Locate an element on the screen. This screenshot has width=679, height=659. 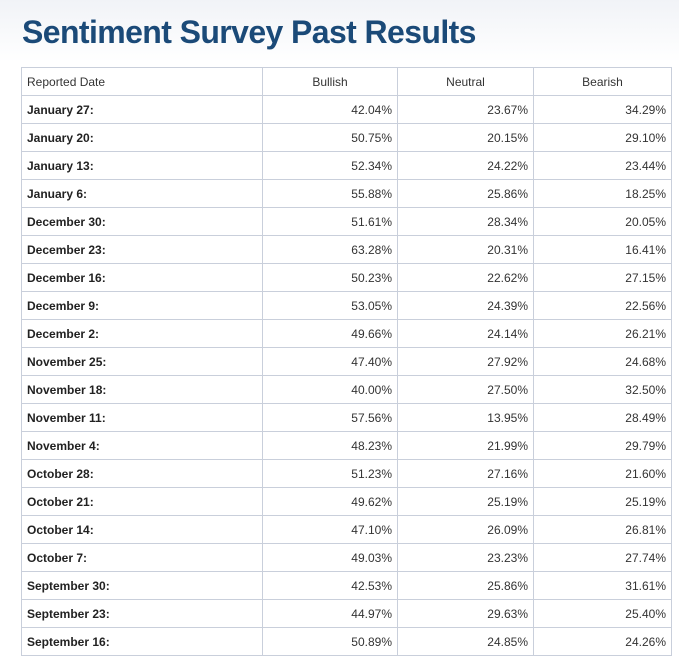
table-row: December 9: 53.05% 24.39% 22.56% is located at coordinates (346, 305).